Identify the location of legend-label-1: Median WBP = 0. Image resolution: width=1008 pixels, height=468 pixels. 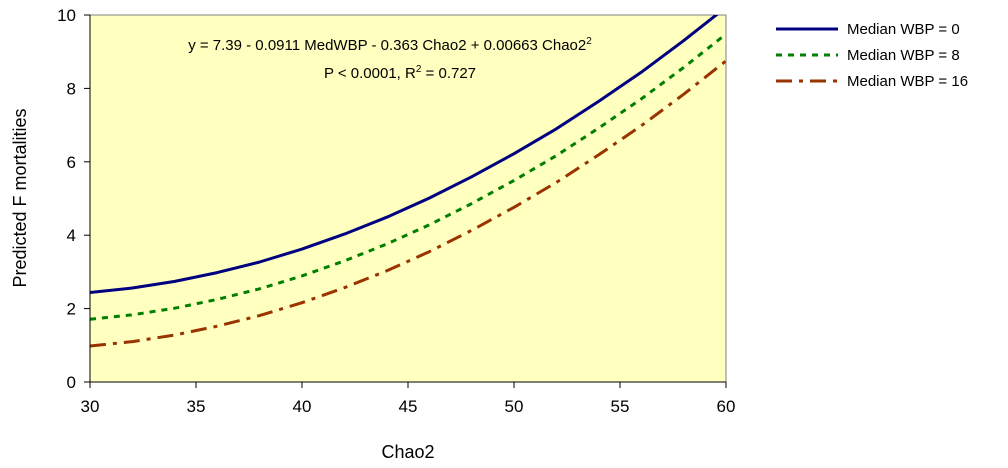
(903, 29).